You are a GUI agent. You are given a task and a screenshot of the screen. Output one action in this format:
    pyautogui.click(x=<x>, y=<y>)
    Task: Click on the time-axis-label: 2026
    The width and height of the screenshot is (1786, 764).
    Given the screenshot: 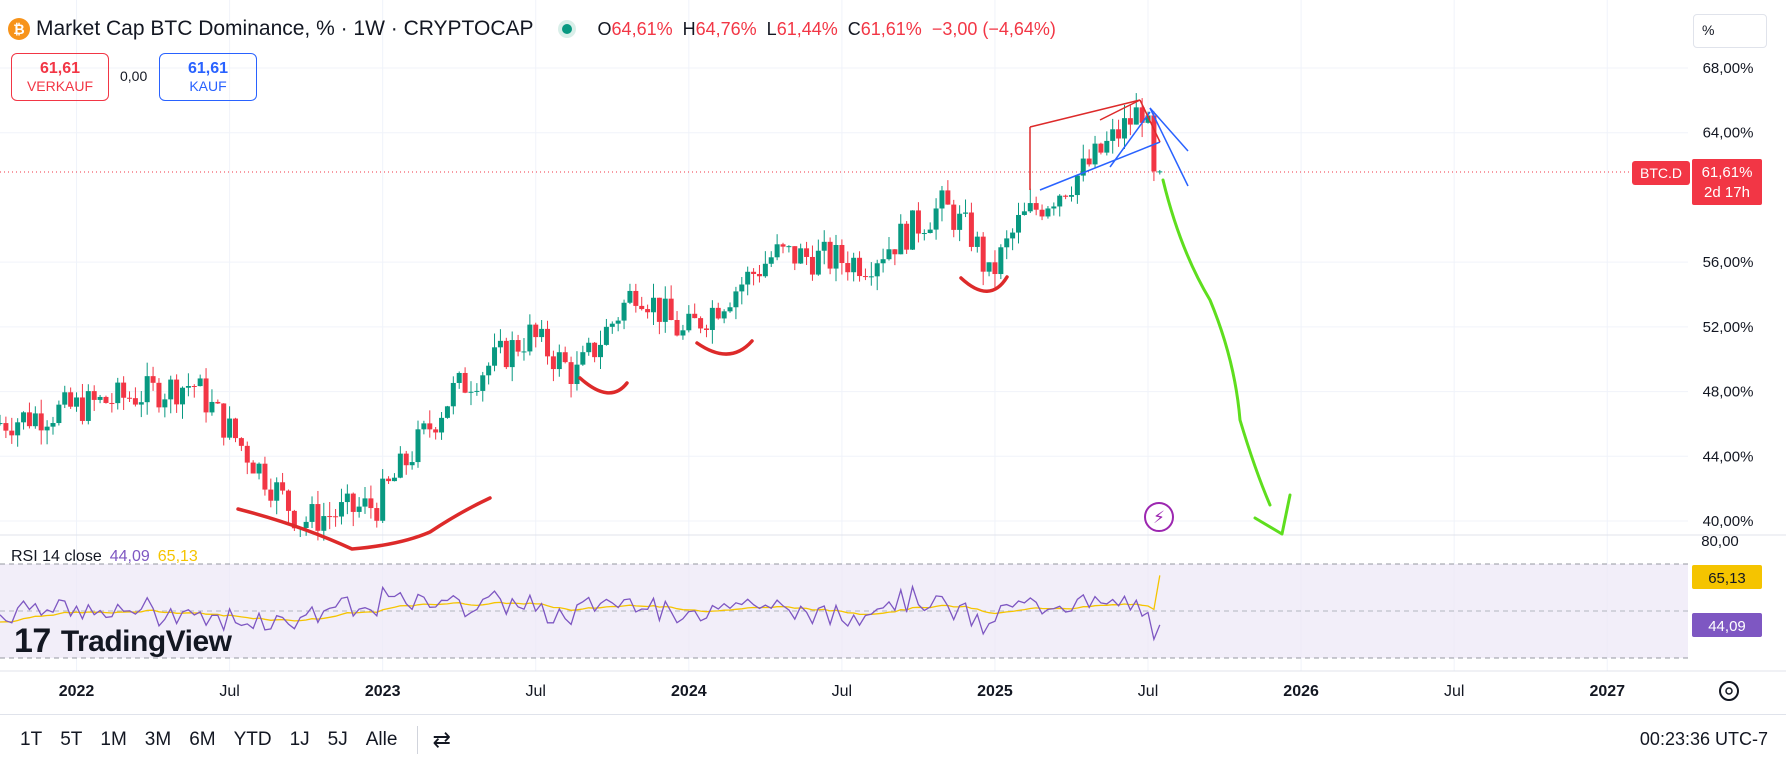 What is the action you would take?
    pyautogui.click(x=1301, y=691)
    